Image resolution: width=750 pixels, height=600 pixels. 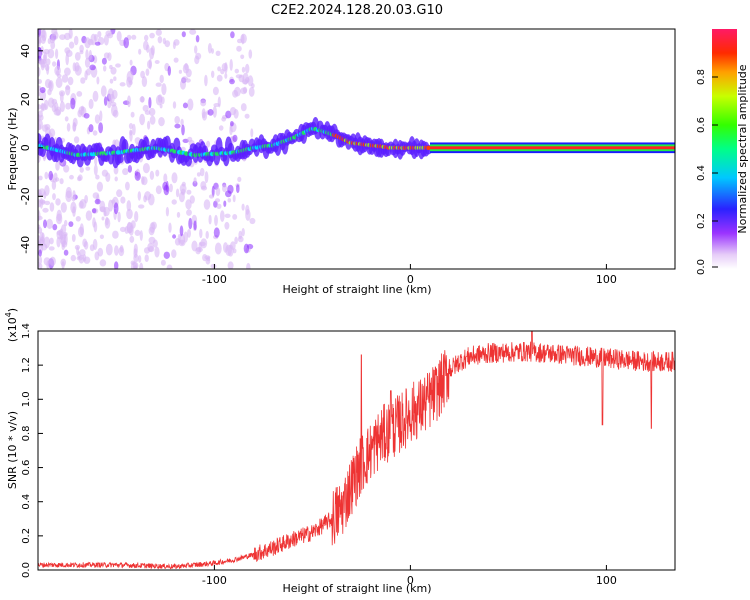 I want to click on spectrogram-image, so click(x=147, y=149).